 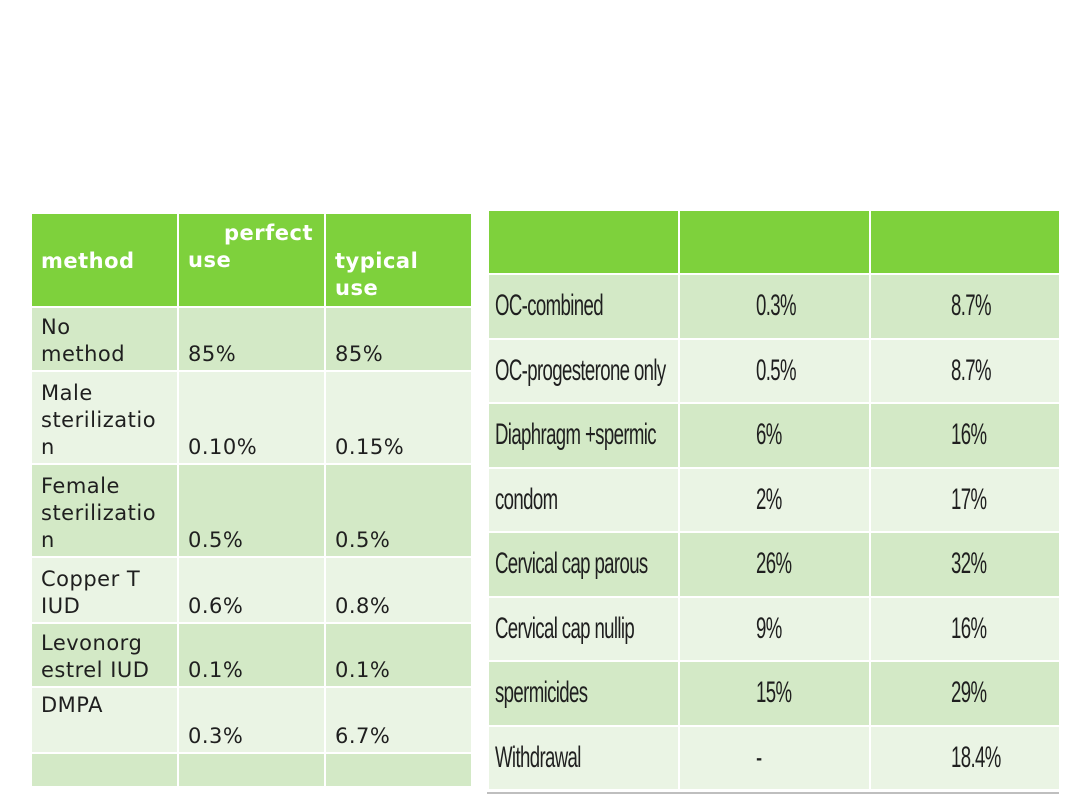 What do you see at coordinates (538, 757) in the screenshot?
I see `method-cell-text: Withdrawal` at bounding box center [538, 757].